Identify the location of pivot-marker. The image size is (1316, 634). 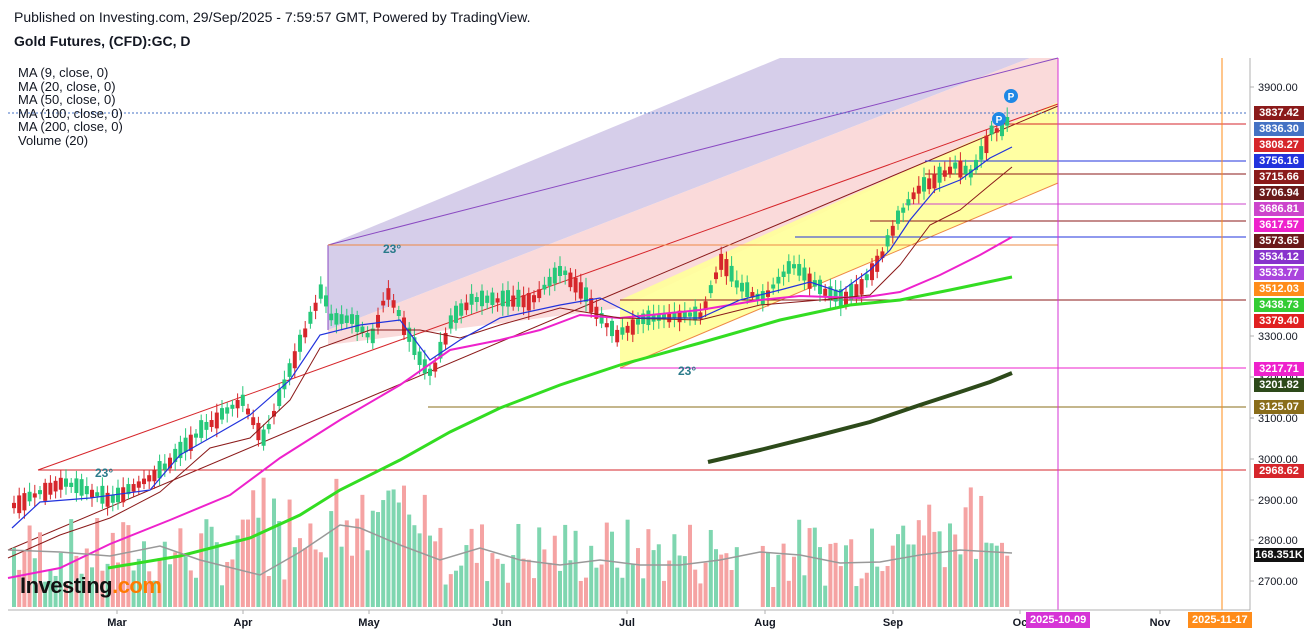
(999, 119).